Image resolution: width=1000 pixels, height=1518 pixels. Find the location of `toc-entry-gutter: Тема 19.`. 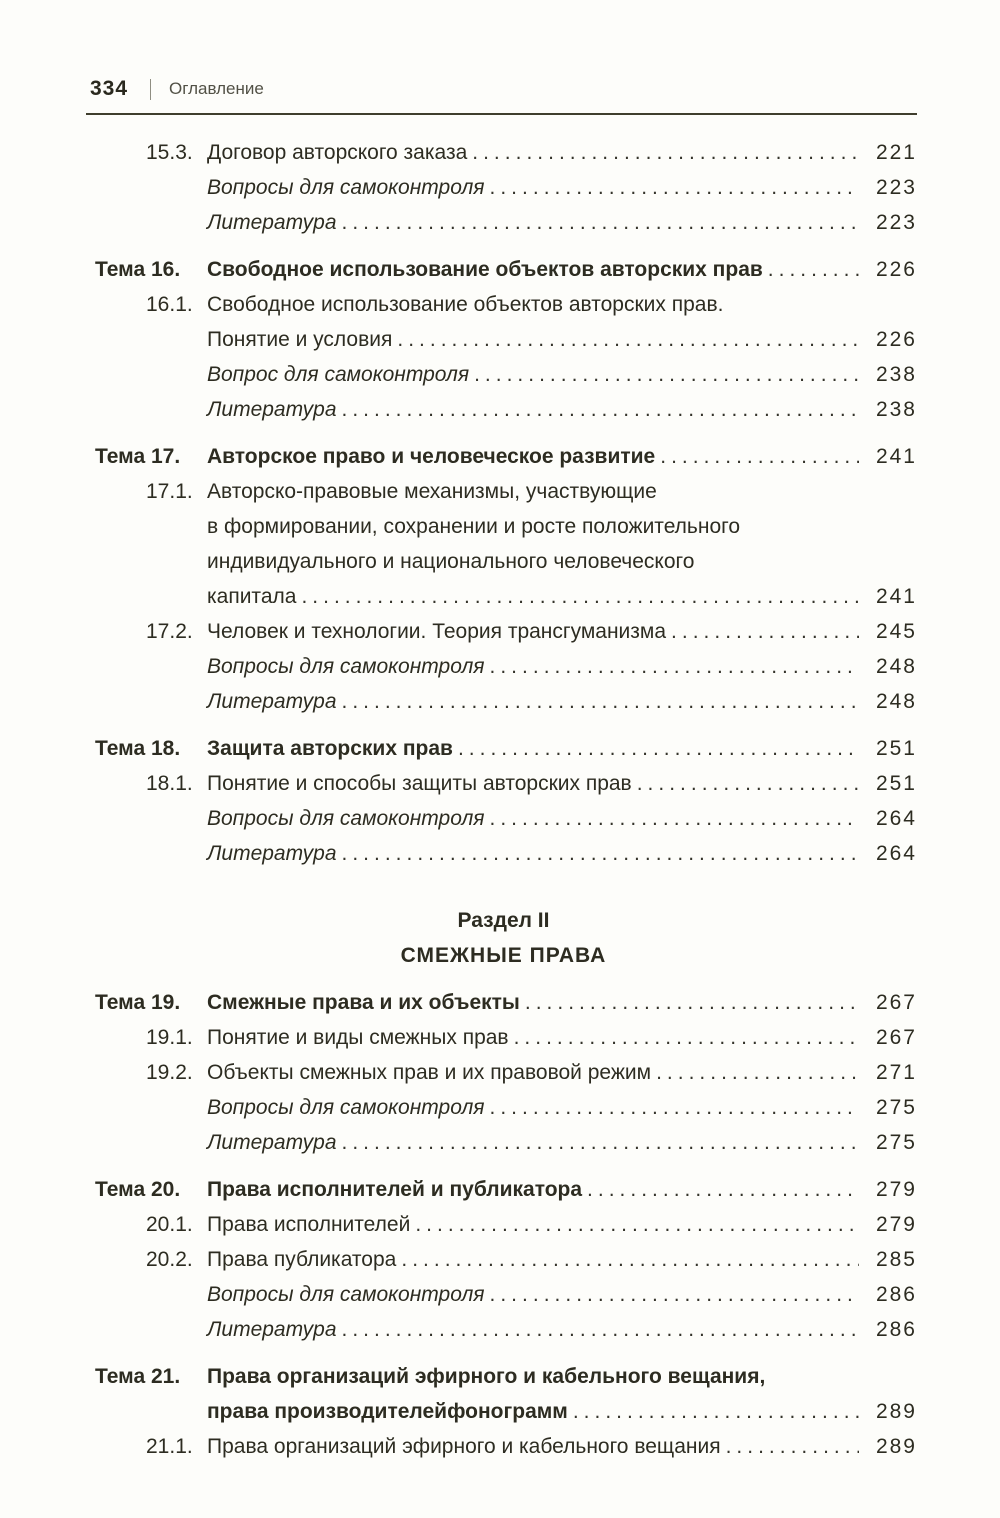

toc-entry-gutter: Тема 19. is located at coordinates (148, 1002).